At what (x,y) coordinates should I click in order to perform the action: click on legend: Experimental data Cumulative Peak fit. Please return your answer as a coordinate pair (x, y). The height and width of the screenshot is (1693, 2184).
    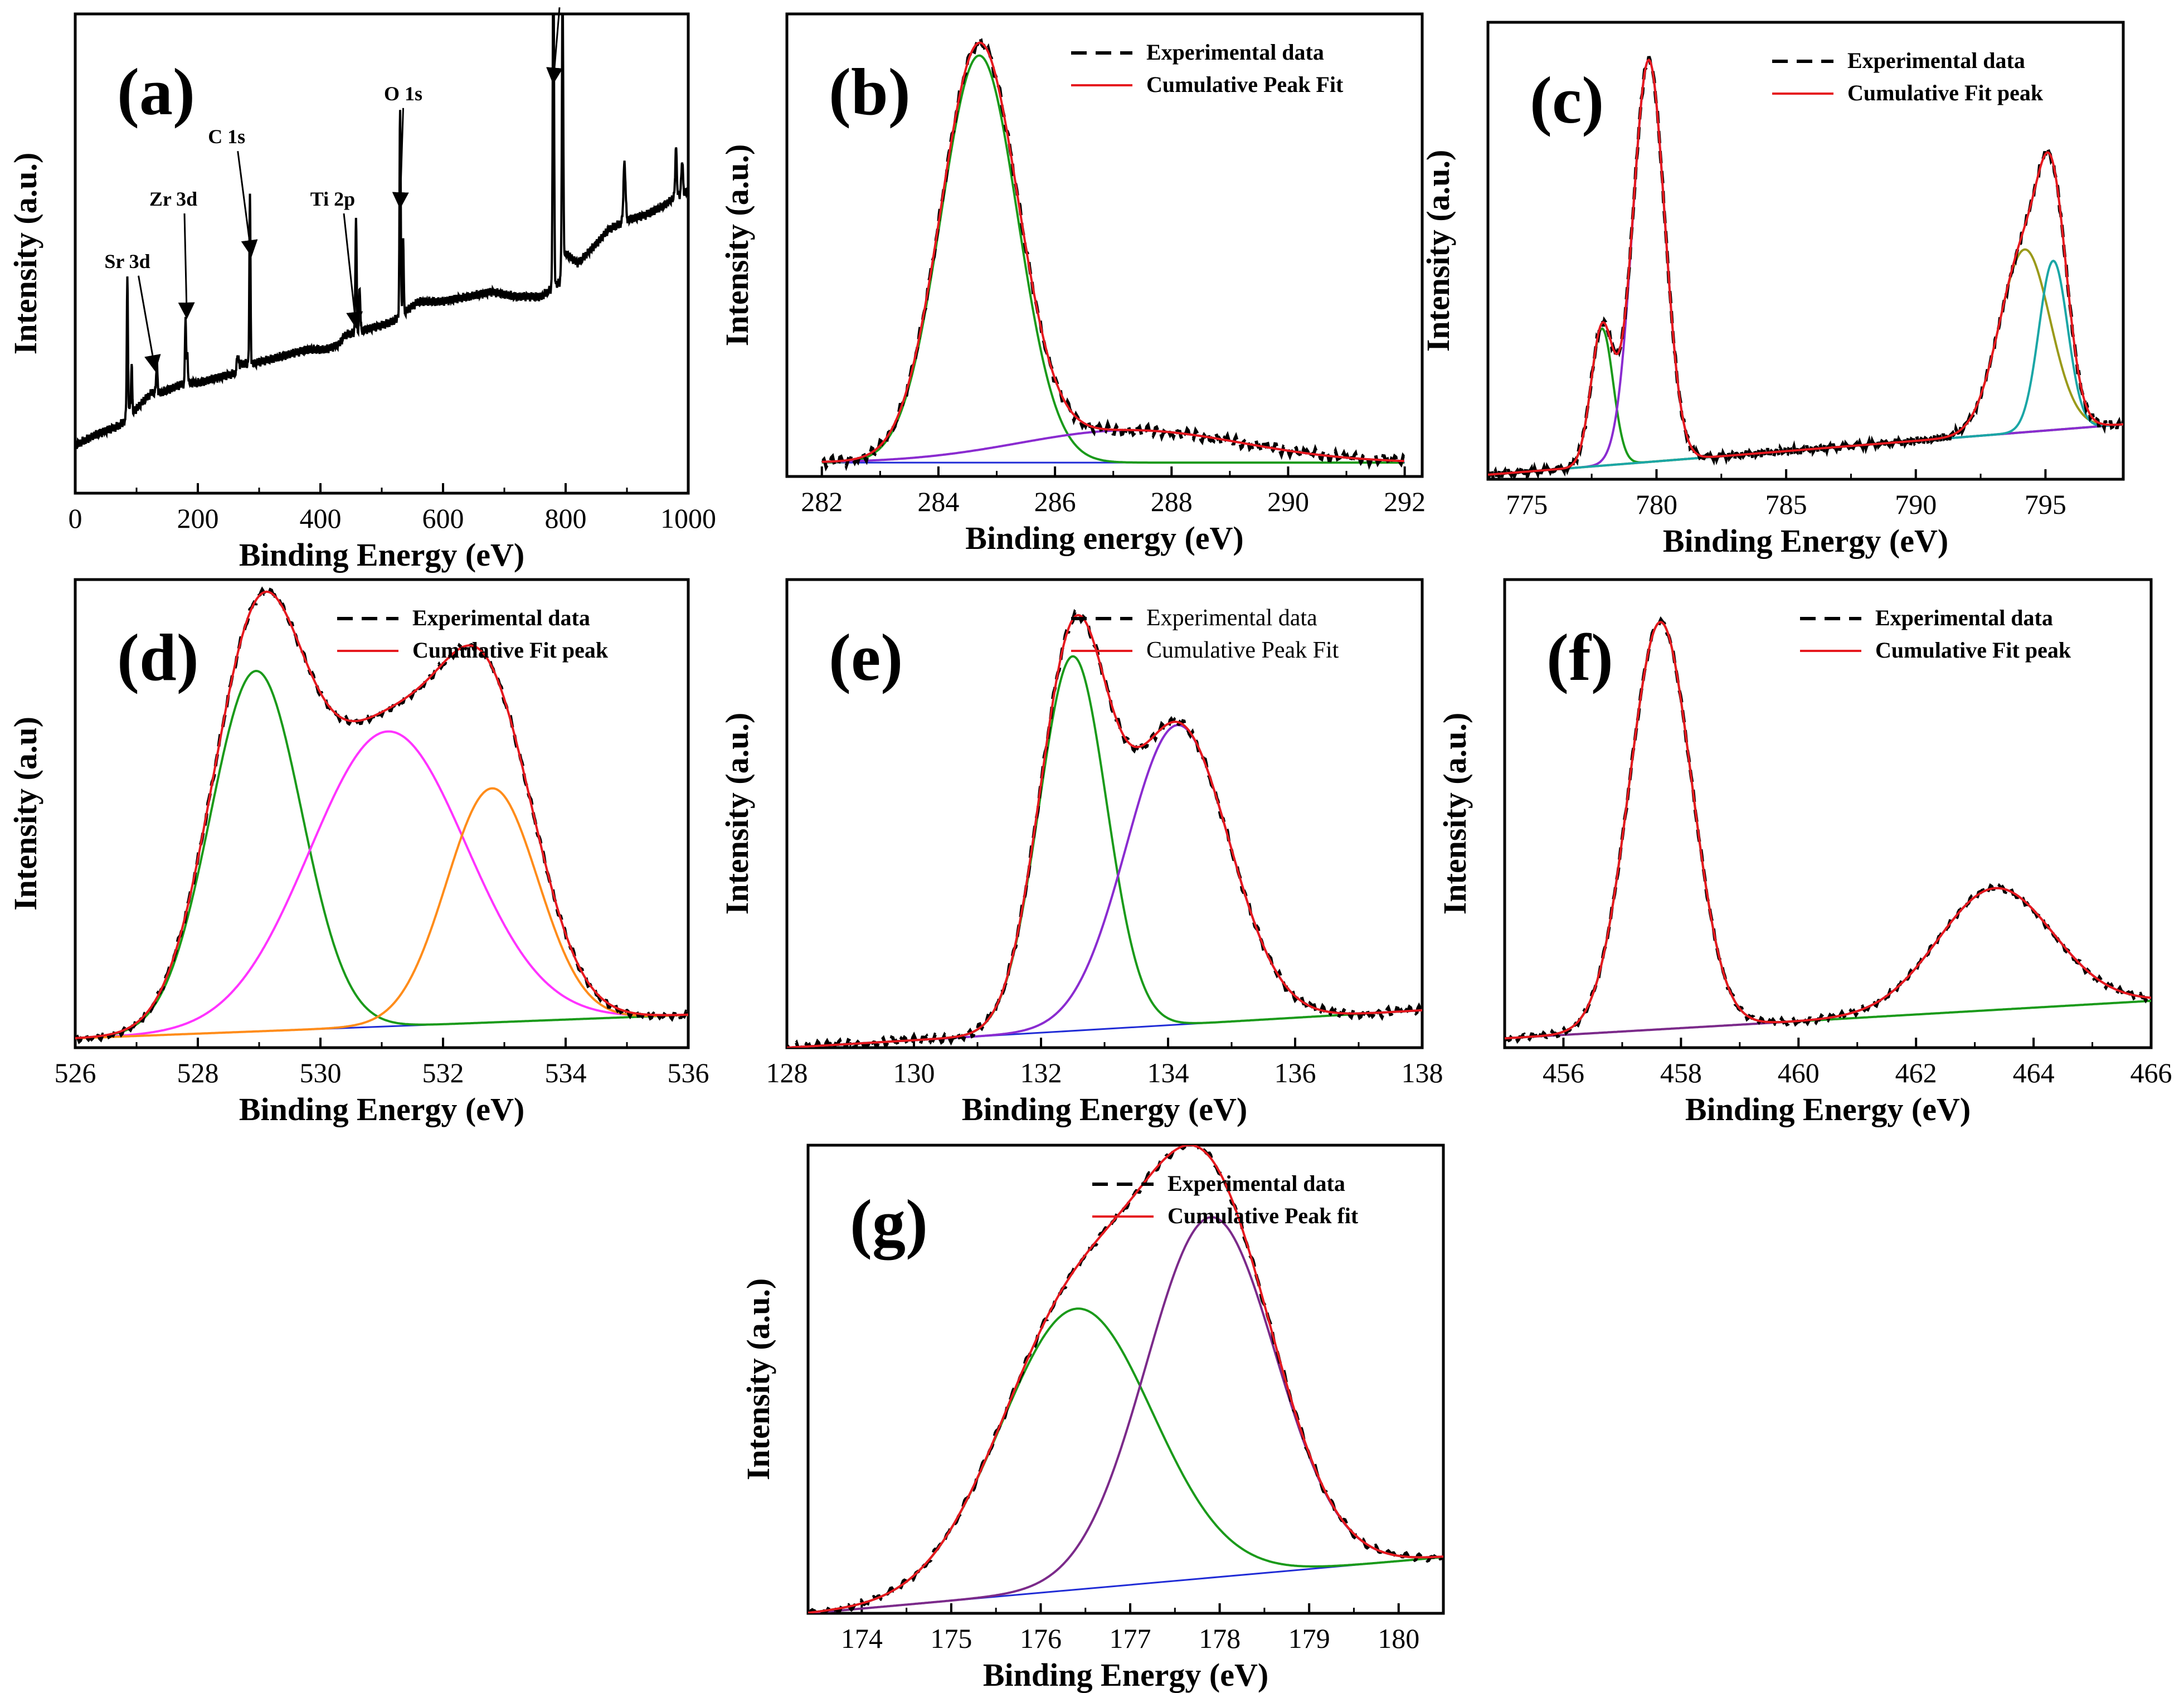
    Looking at the image, I should click on (1226, 1200).